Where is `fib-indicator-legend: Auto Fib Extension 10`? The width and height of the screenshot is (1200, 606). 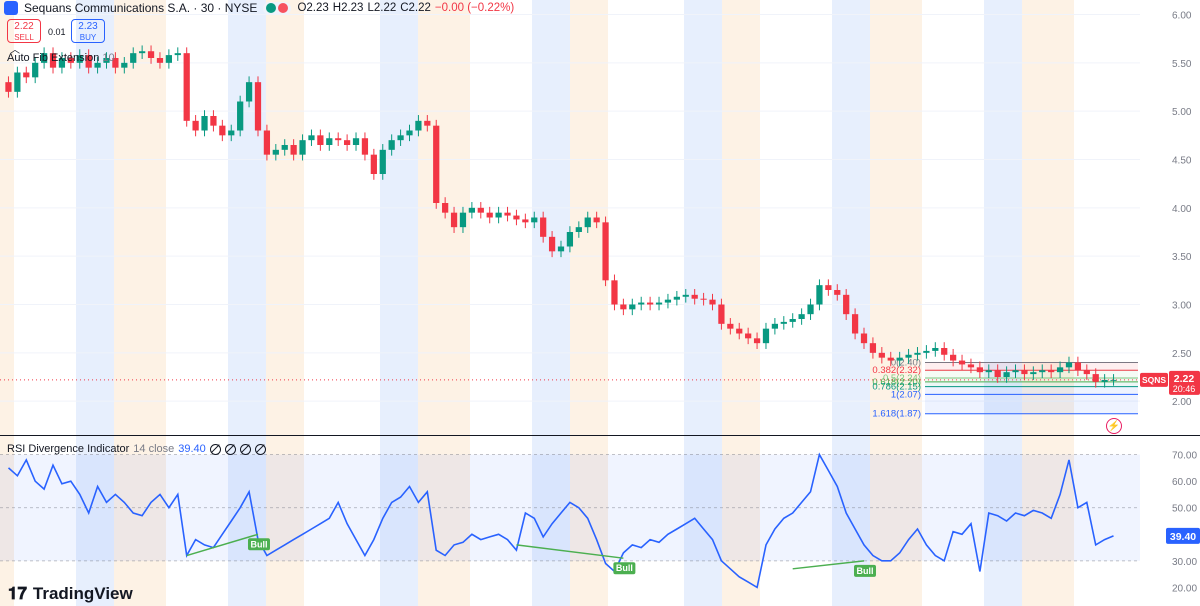 fib-indicator-legend: Auto Fib Extension 10 is located at coordinates (61, 58).